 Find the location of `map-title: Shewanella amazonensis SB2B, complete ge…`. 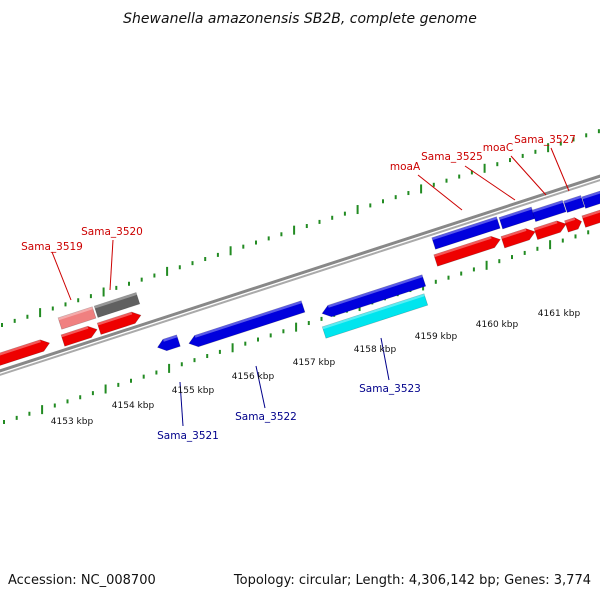

map-title: Shewanella amazonensis SB2B, complete ge… is located at coordinates (300, 19).